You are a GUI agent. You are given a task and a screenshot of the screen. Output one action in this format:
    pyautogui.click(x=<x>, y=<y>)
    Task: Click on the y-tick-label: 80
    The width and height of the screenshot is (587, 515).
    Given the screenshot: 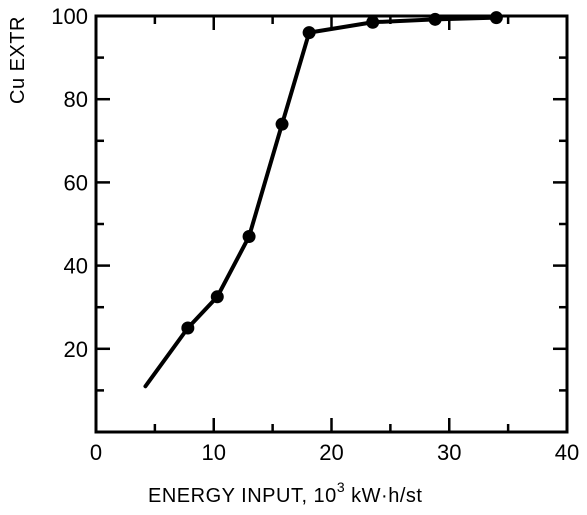 What is the action you would take?
    pyautogui.click(x=76, y=99)
    